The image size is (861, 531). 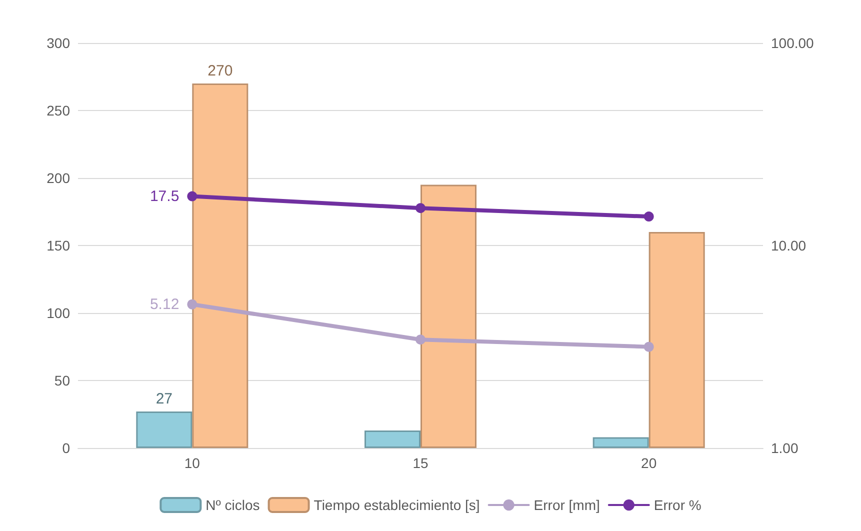 I want to click on data-label: 17.5, so click(x=165, y=196).